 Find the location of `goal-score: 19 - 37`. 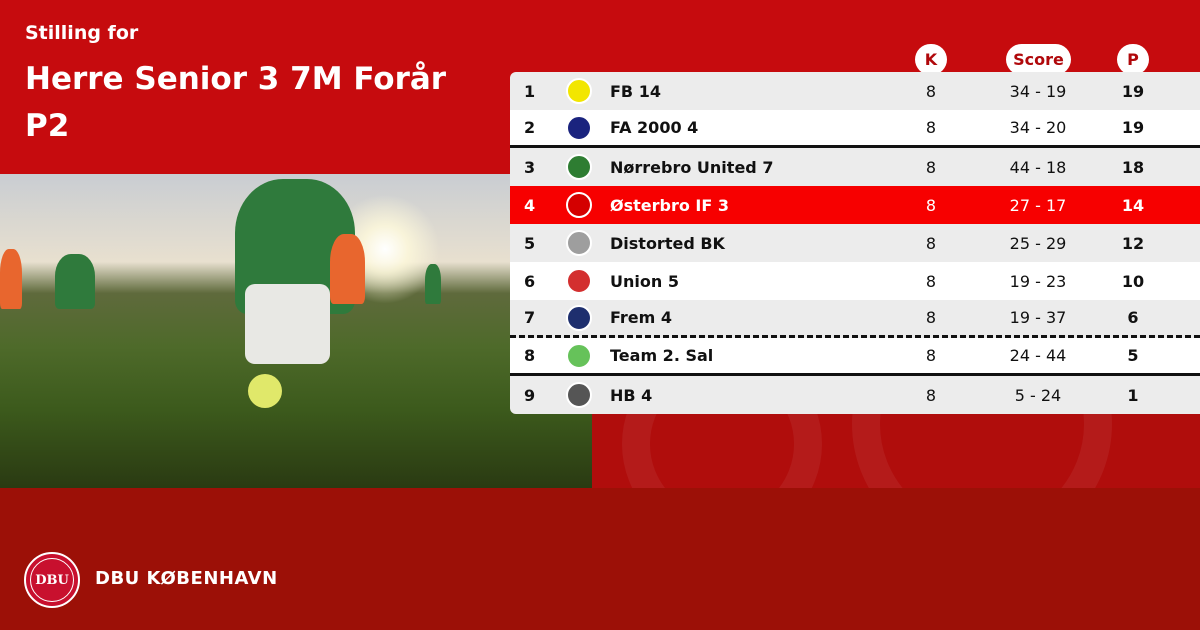

goal-score: 19 - 37 is located at coordinates (1038, 317).